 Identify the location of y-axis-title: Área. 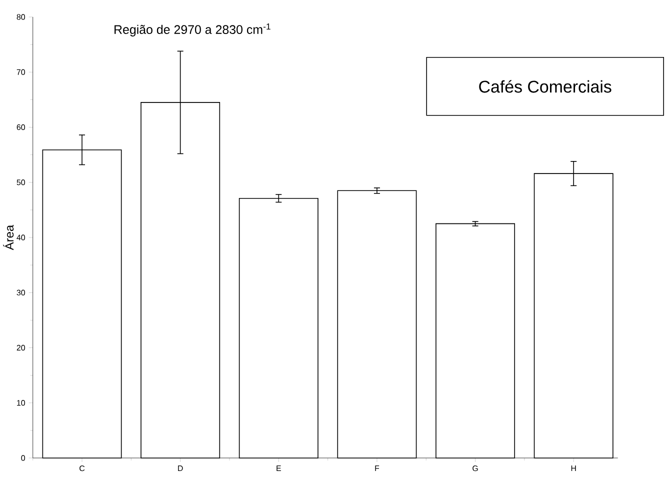
(8, 237).